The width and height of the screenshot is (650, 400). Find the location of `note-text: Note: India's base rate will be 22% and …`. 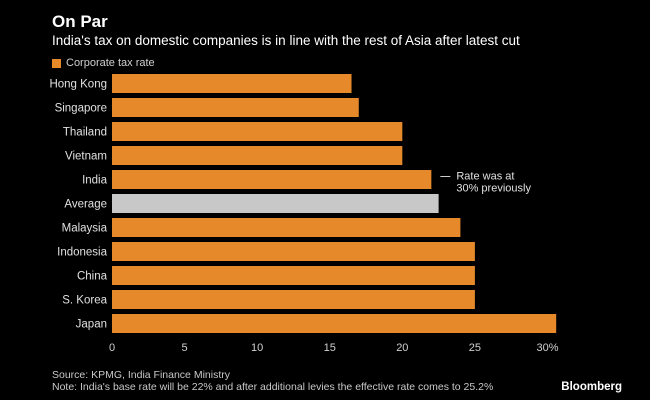

note-text: Note: India's base rate will be 22% and … is located at coordinates (273, 387).